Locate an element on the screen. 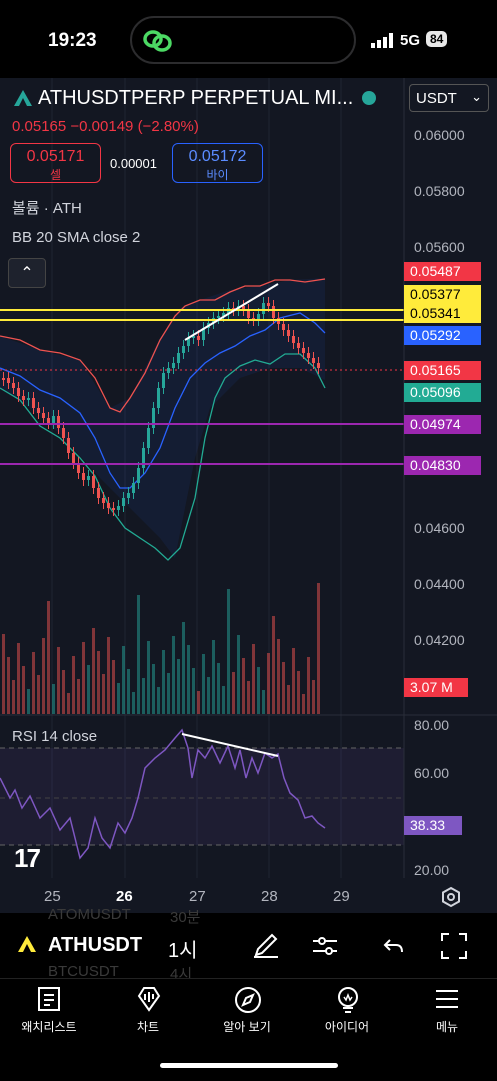  volume-bars is located at coordinates (161, 648).